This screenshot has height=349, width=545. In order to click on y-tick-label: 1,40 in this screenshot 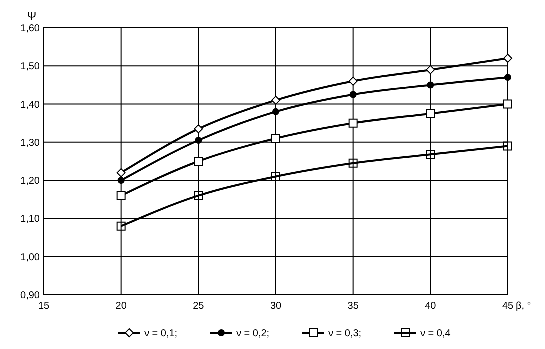, I will do `click(30, 105)`.